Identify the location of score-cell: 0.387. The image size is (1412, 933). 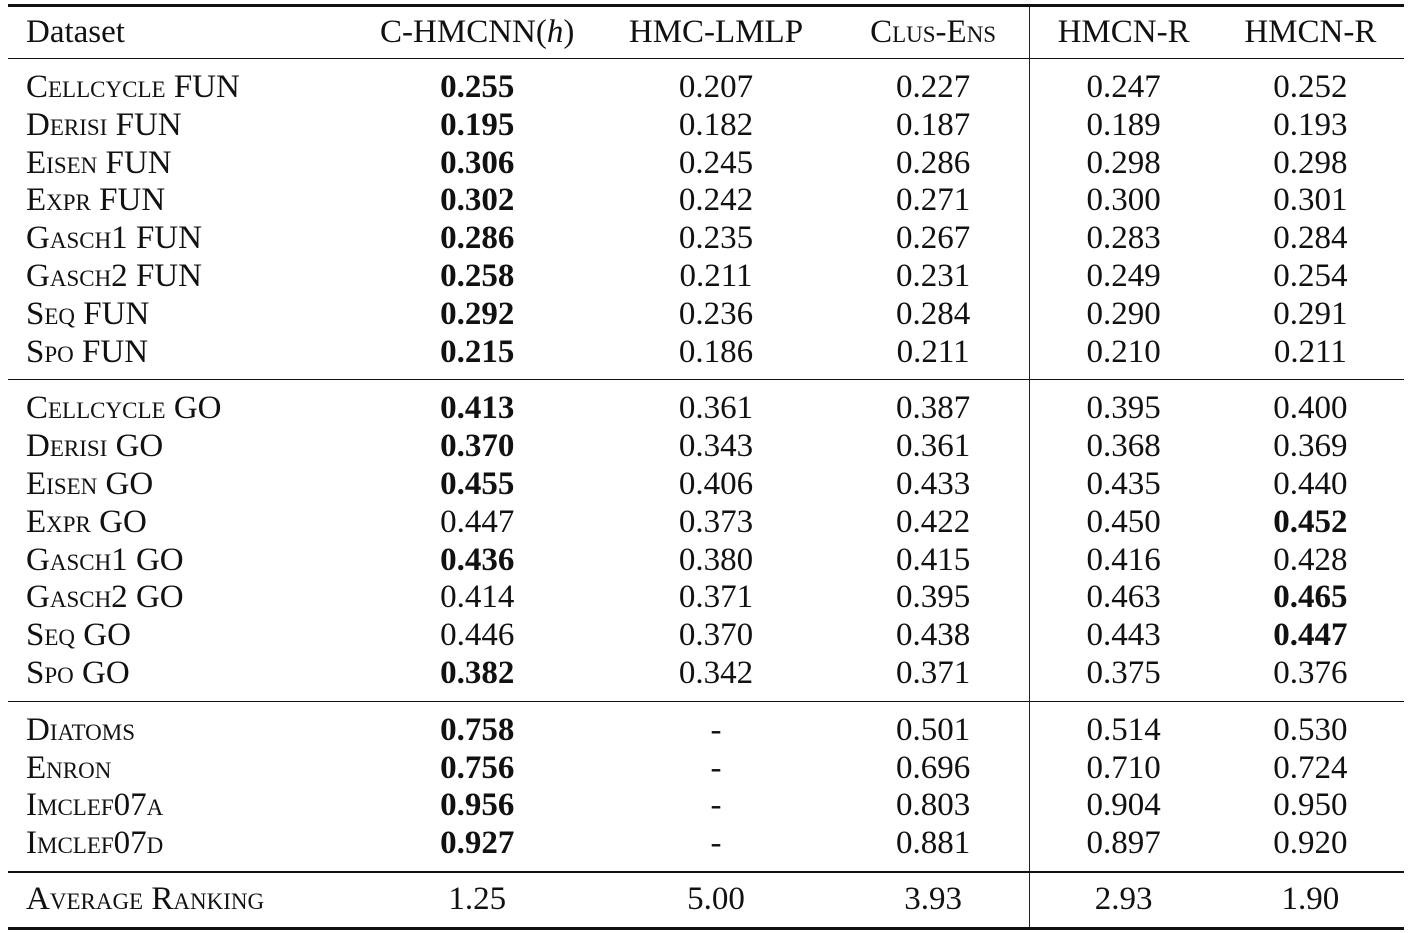
(933, 408).